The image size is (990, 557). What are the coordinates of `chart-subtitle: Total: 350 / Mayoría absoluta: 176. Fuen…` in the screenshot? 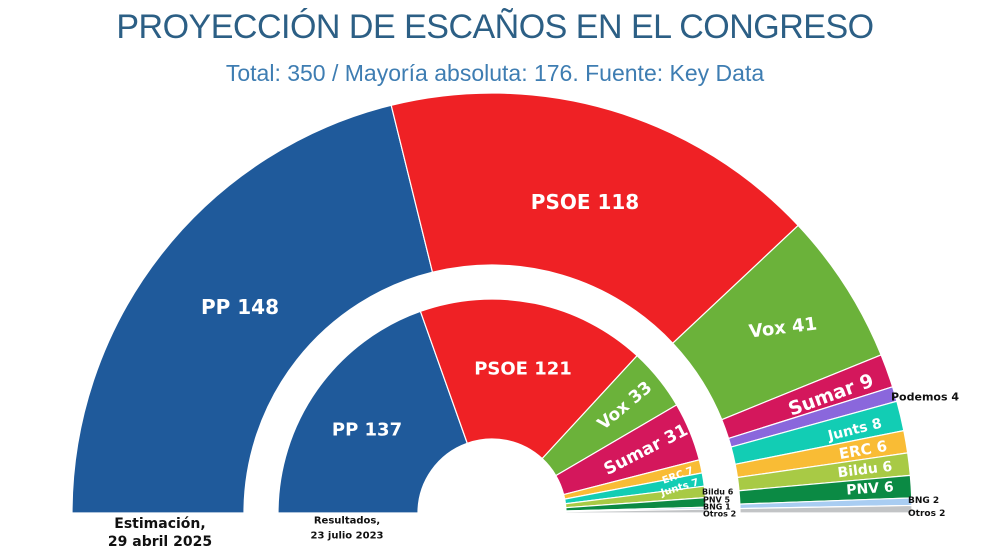 It's located at (495, 73).